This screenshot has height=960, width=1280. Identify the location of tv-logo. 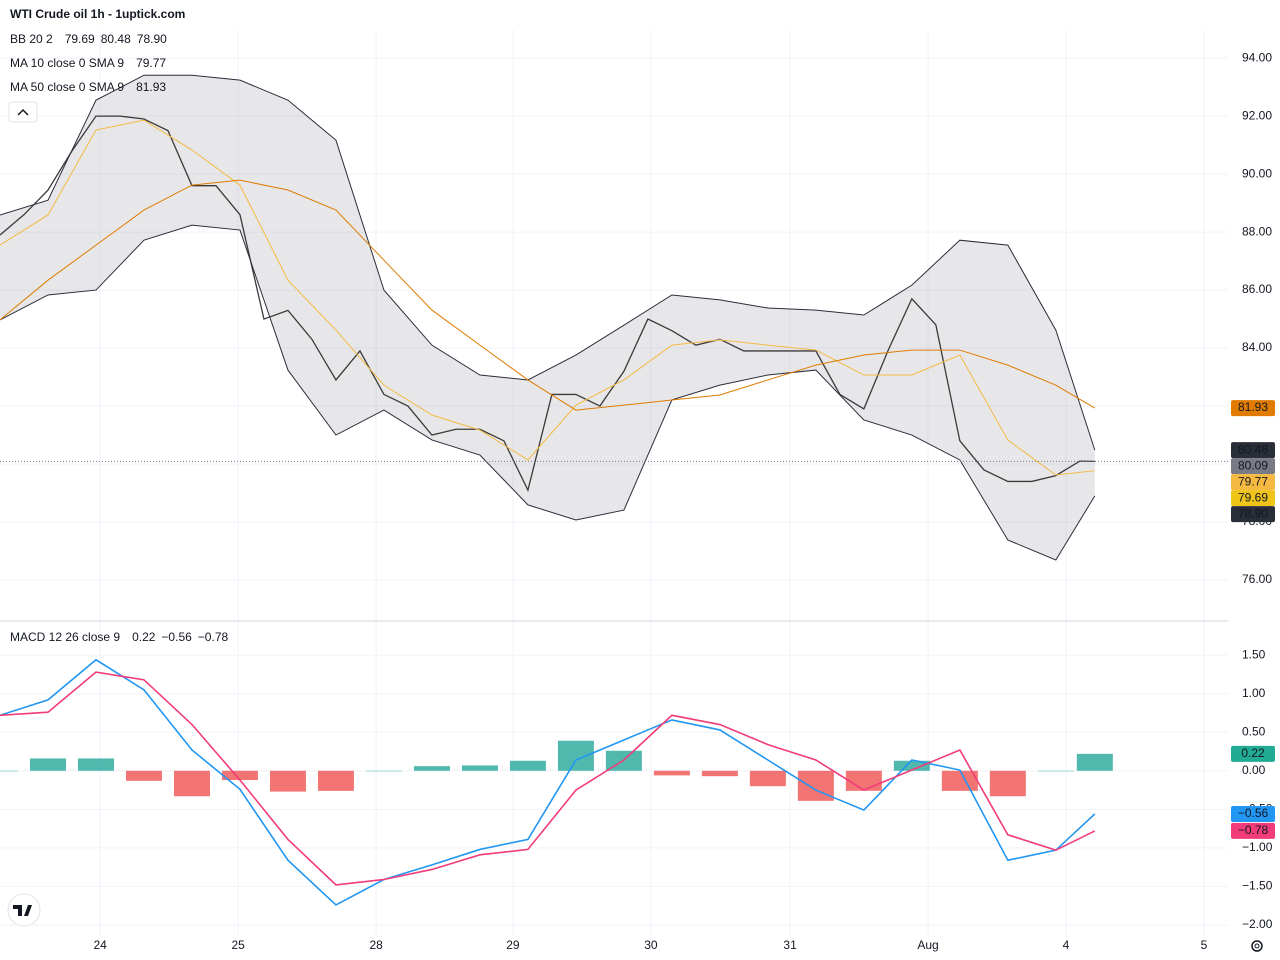
(24, 910).